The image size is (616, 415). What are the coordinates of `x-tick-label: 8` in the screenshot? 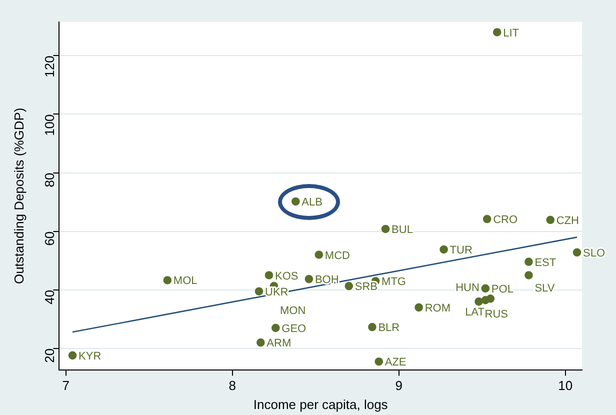 It's located at (232, 386).